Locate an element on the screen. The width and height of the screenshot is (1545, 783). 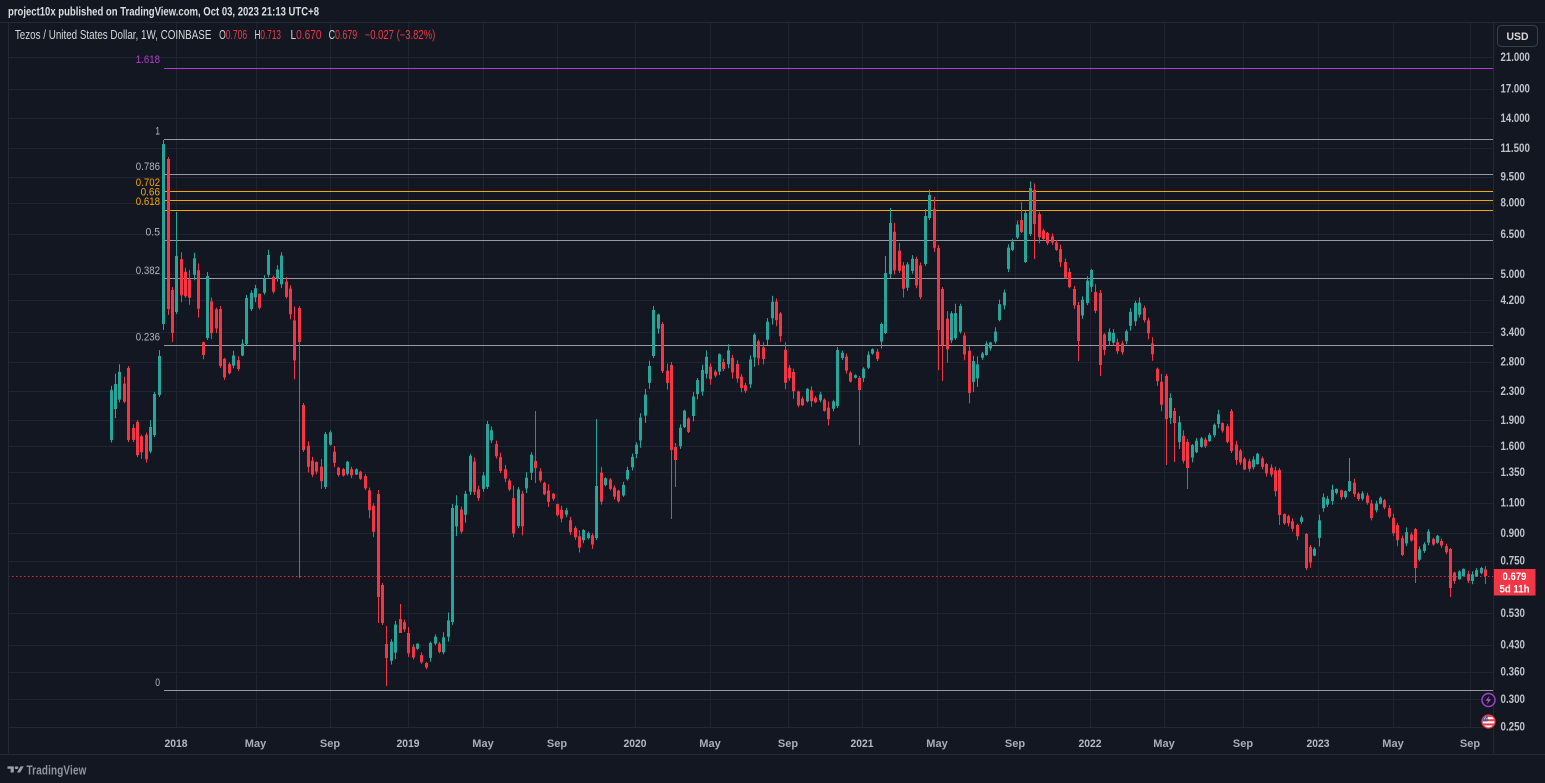
svg-text: 0.900 is located at coordinates (1513, 534).